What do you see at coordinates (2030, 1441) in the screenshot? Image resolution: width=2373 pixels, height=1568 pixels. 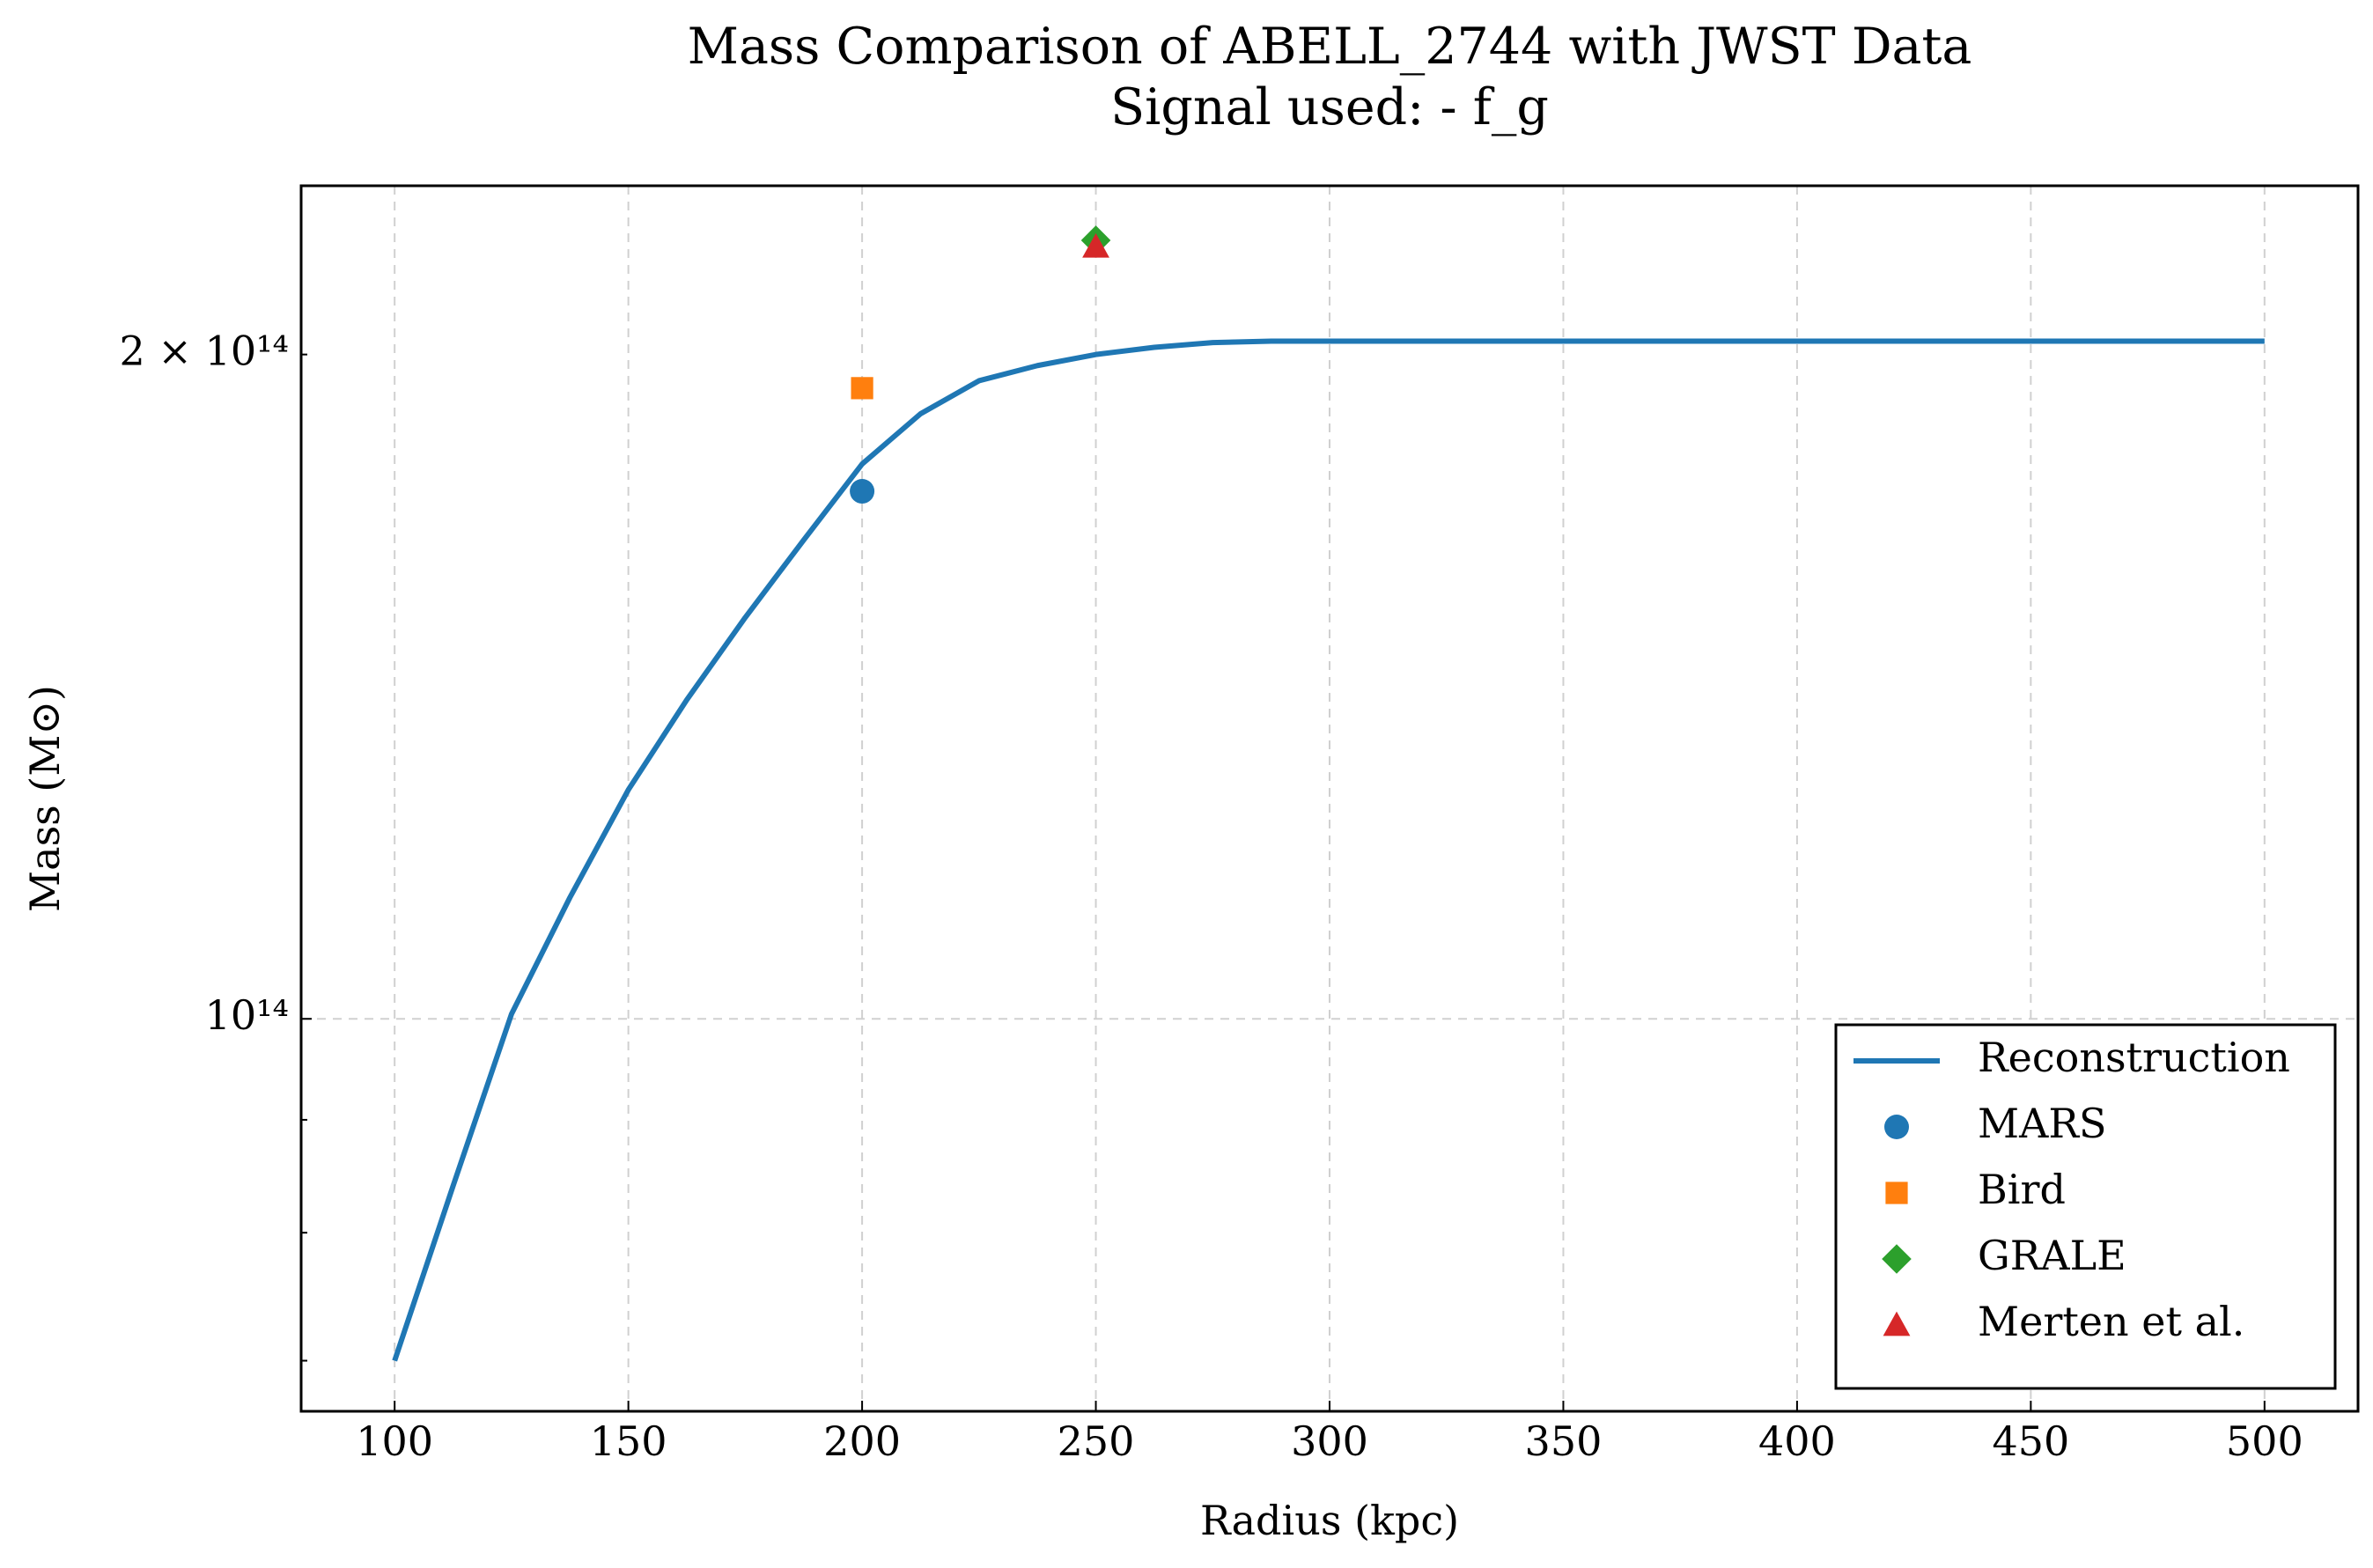 I see `x-tick-label: 450` at bounding box center [2030, 1441].